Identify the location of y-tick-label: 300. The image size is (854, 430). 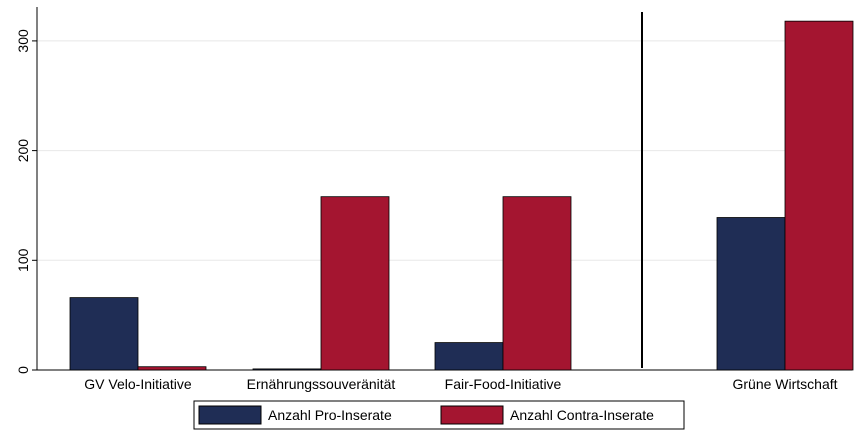
(23, 41).